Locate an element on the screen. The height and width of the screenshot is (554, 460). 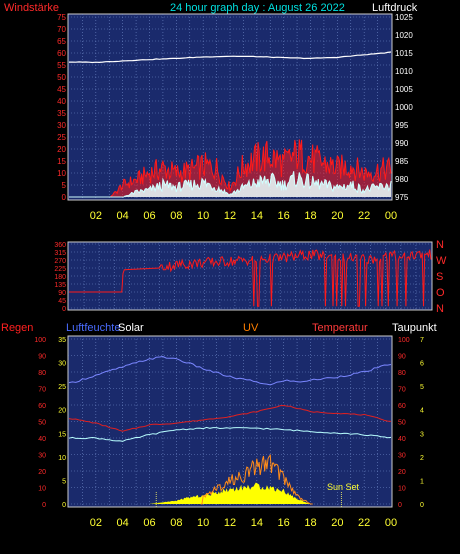
temperatur-tick-label: 10 is located at coordinates (402, 489).